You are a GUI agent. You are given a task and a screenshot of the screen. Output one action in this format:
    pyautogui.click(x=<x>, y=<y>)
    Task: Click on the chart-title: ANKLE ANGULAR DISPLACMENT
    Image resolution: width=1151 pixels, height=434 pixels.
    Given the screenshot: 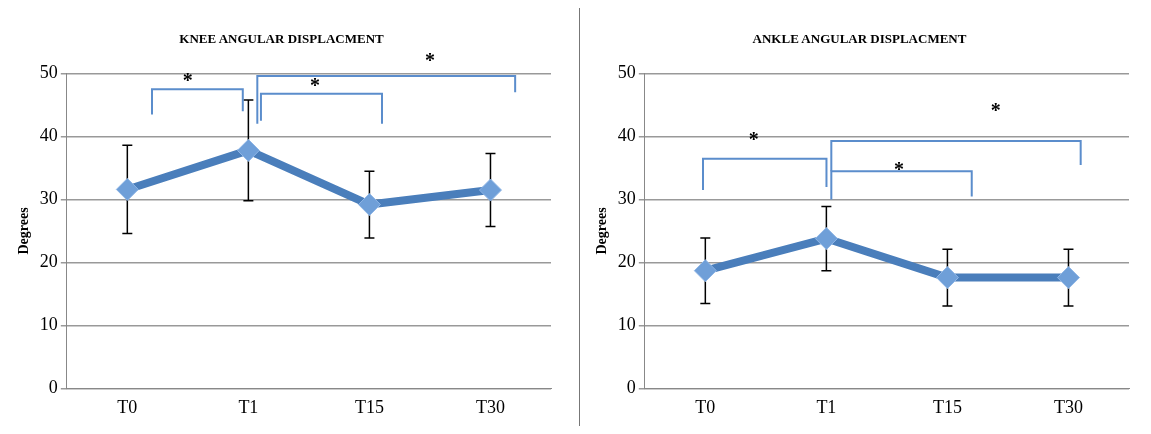 What is the action you would take?
    pyautogui.click(x=859, y=39)
    